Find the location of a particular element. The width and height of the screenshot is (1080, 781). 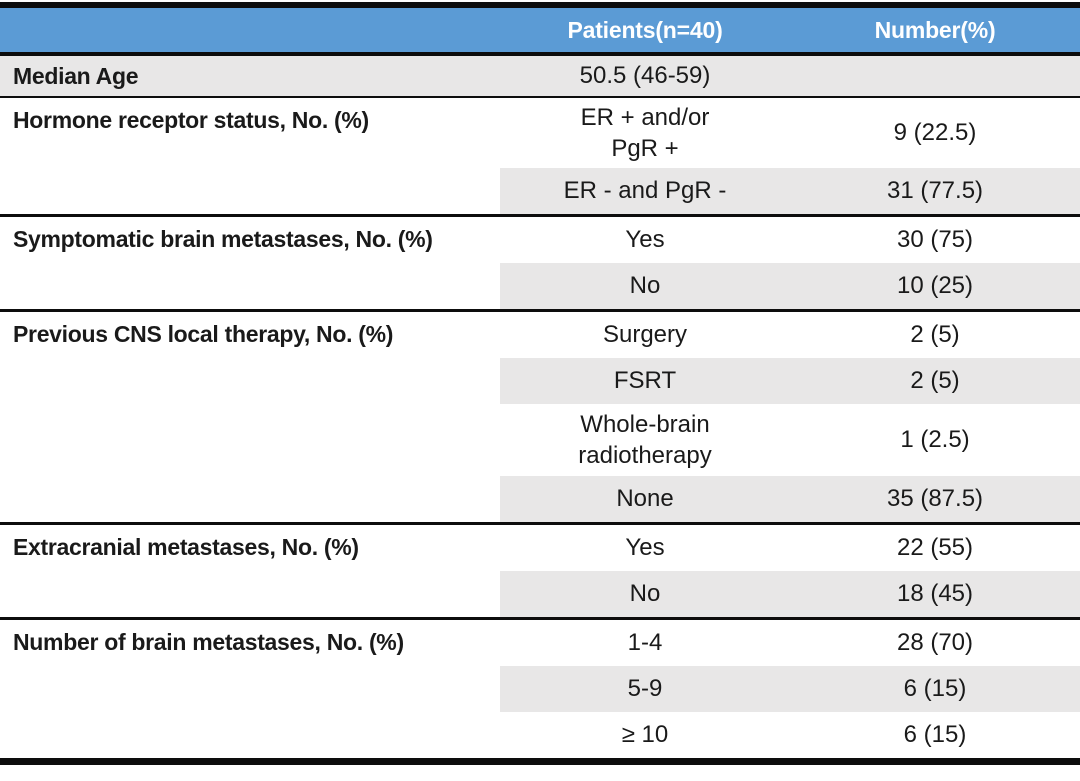

number-cell: 18 (45) is located at coordinates (935, 595).